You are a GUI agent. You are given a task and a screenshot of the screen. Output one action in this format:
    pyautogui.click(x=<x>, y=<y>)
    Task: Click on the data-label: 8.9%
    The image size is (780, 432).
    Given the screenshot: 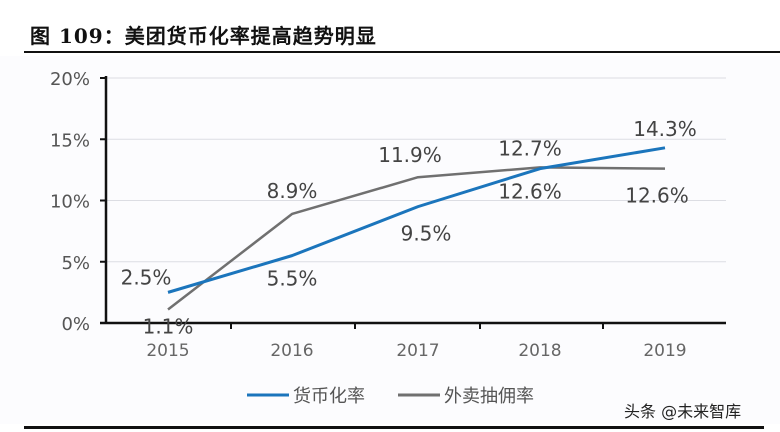 What is the action you would take?
    pyautogui.click(x=292, y=191)
    